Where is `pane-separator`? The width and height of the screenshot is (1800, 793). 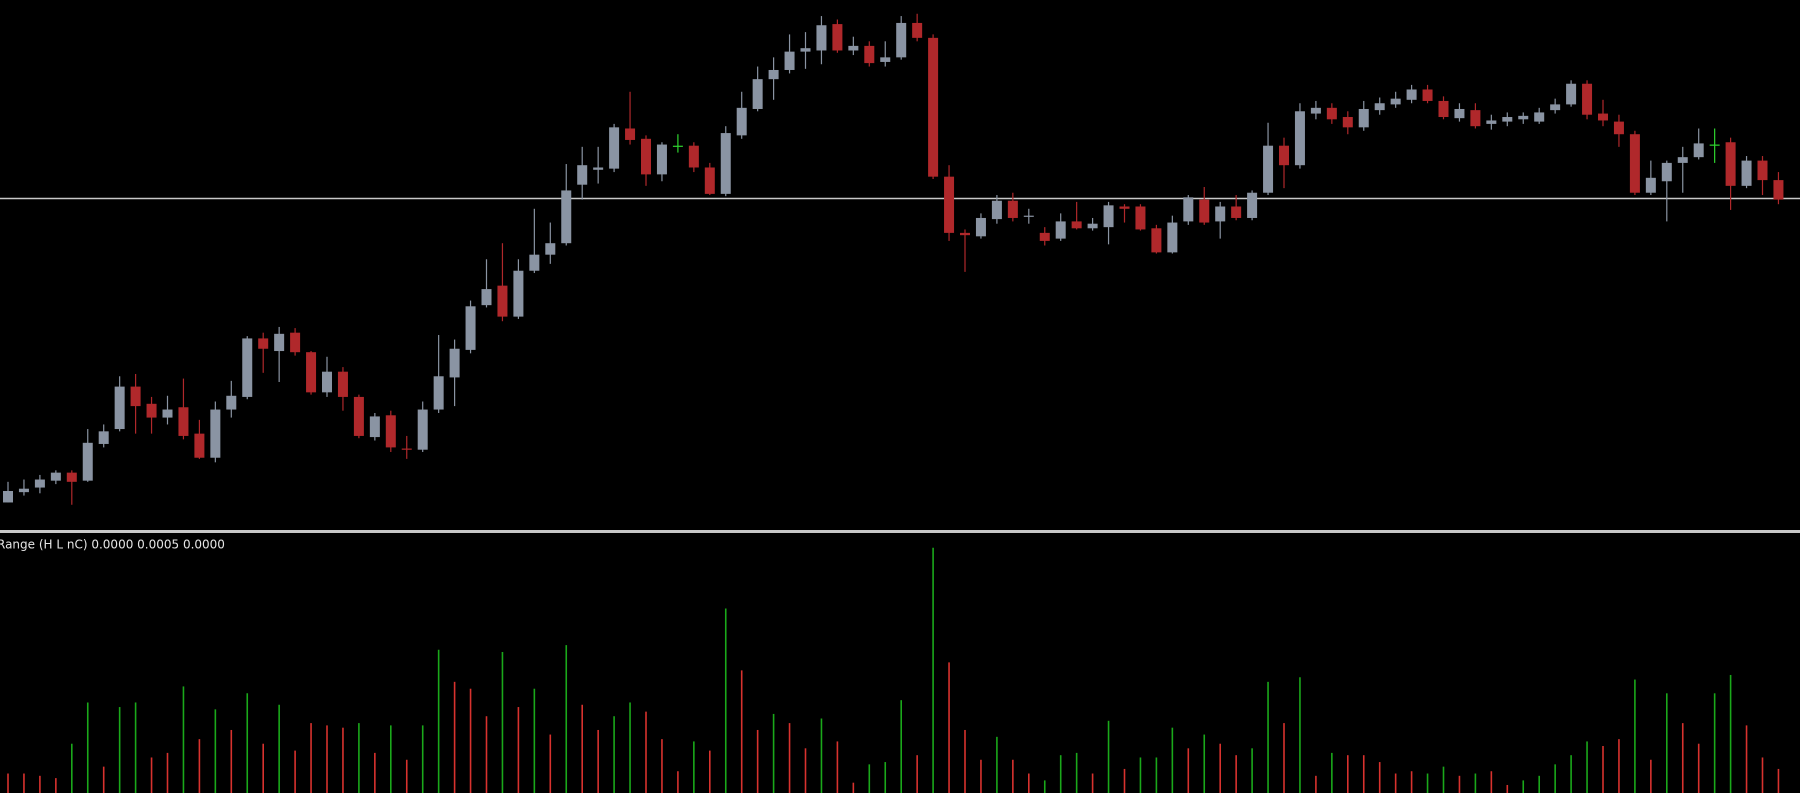 pane-separator is located at coordinates (900, 531).